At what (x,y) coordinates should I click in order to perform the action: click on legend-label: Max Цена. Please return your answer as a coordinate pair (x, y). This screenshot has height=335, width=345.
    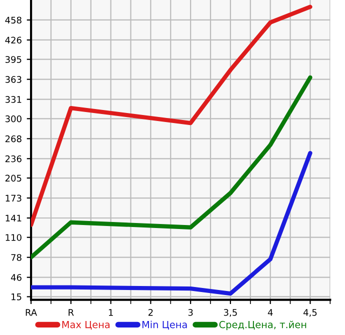
    Looking at the image, I should click on (86, 325).